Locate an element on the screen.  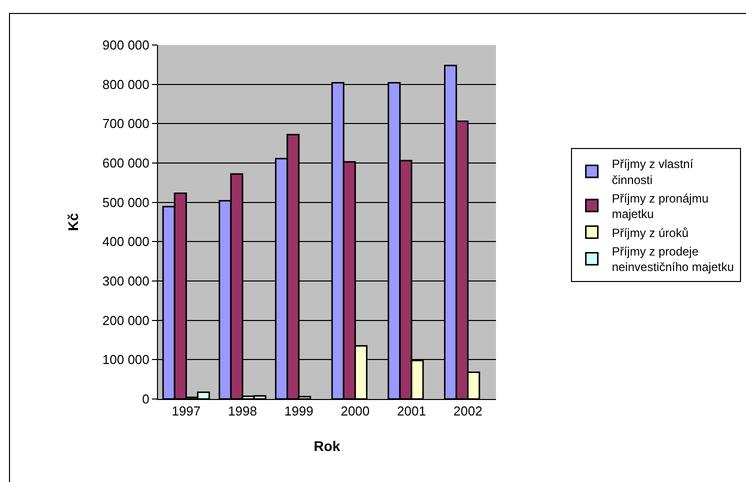
legend-label: Příjmy z pronájmu majetku is located at coordinates (660, 206).